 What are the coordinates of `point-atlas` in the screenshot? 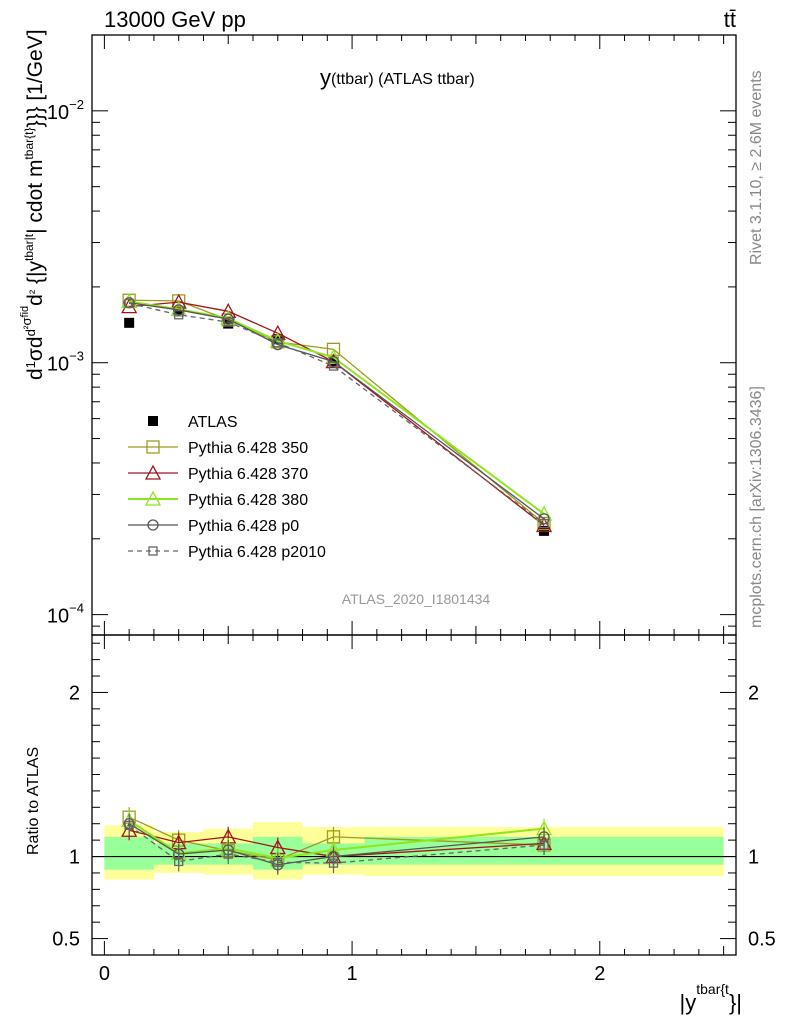 It's located at (129, 322).